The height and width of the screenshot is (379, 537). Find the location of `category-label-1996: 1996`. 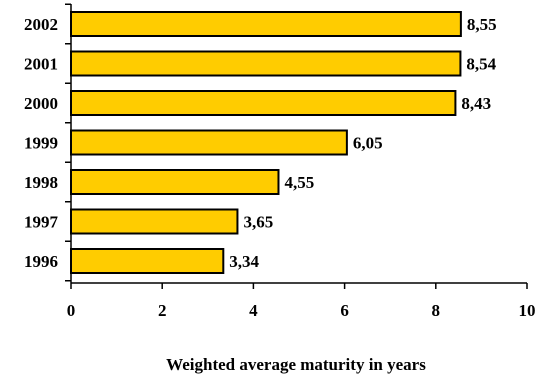

category-label-1996: 1996 is located at coordinates (41, 261).